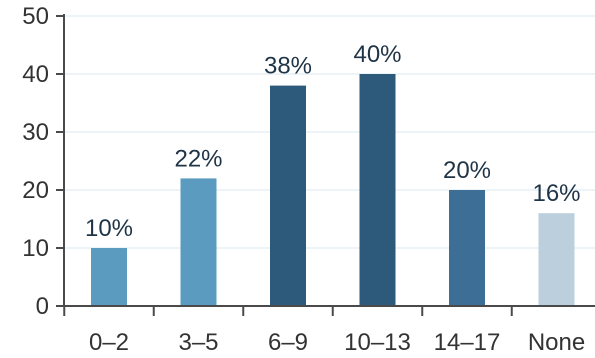  Describe the element at coordinates (556, 193) in the screenshot. I see `data-label: 16%` at that location.